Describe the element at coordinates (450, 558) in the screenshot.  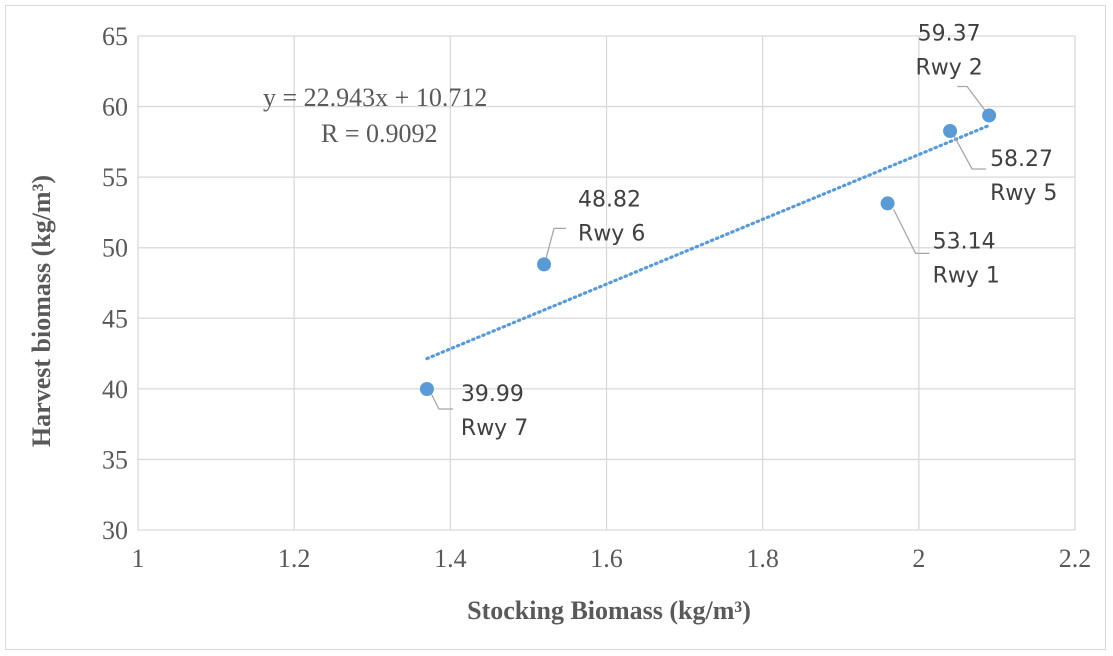
I see `x-tick-label: 1.4` at that location.